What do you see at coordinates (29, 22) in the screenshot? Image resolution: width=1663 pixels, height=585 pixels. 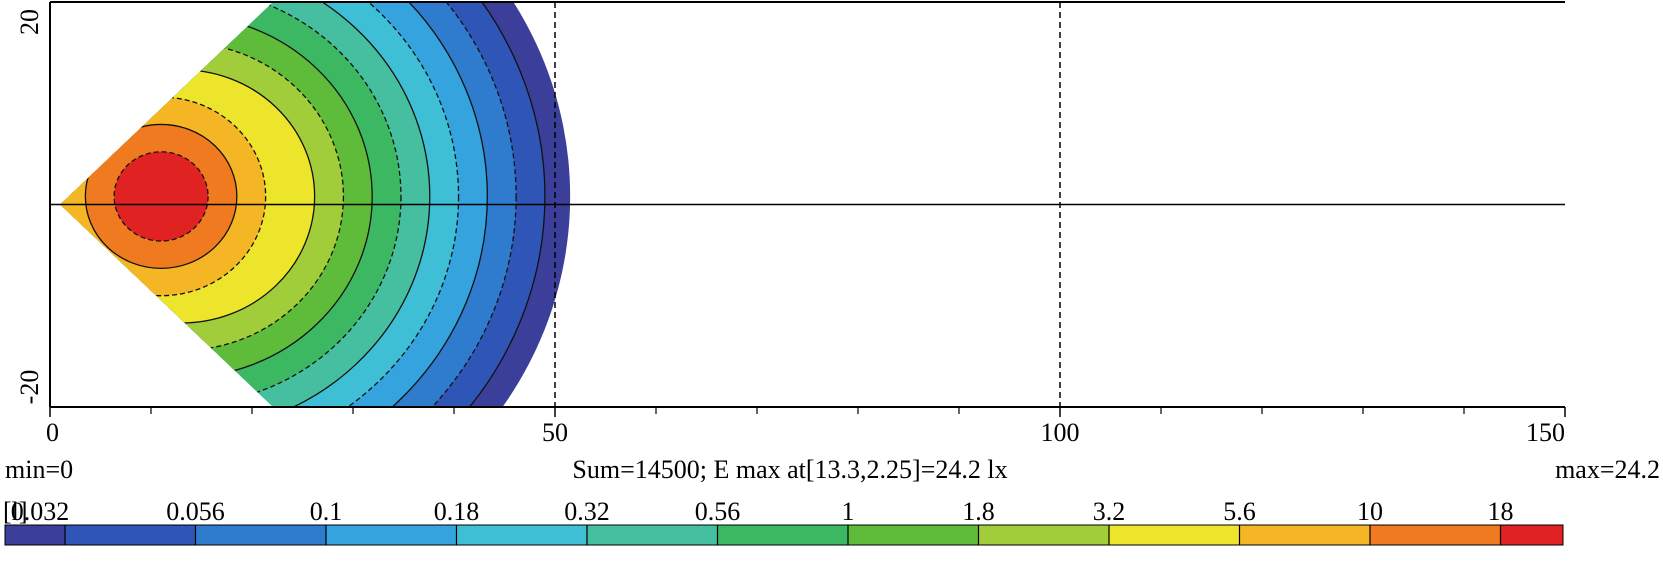 I see `y-tick-label: 20` at bounding box center [29, 22].